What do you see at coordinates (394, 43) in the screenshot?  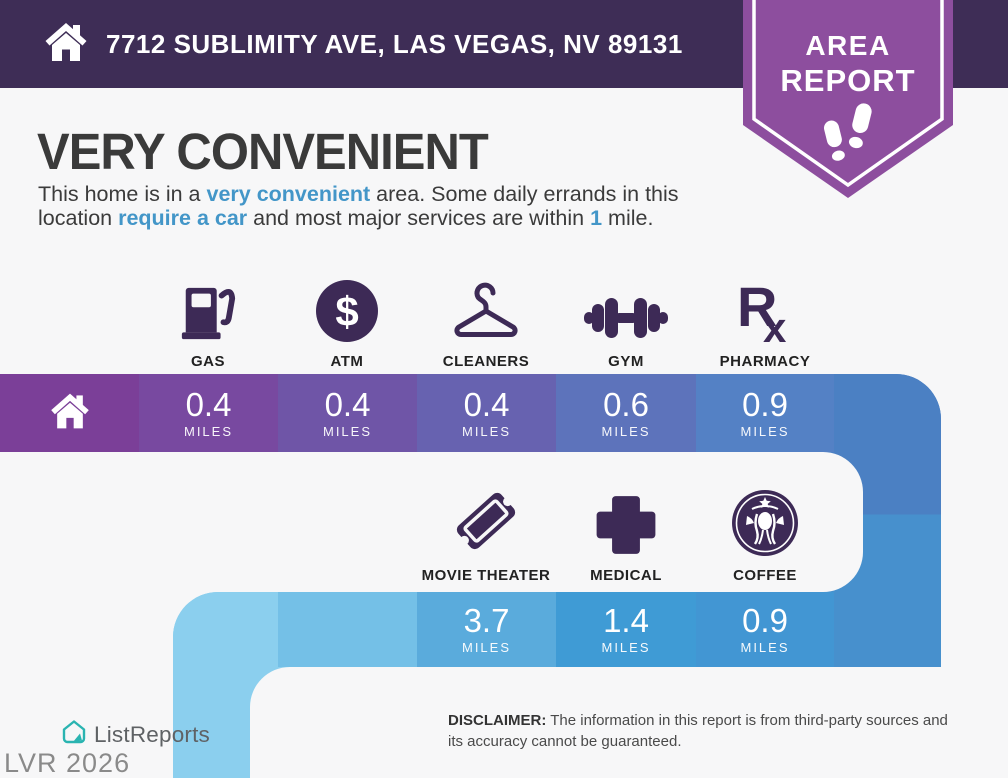 I see `property-address: 7712 SUBLIMITY AVE, LAS VEGAS, NV 89131` at bounding box center [394, 43].